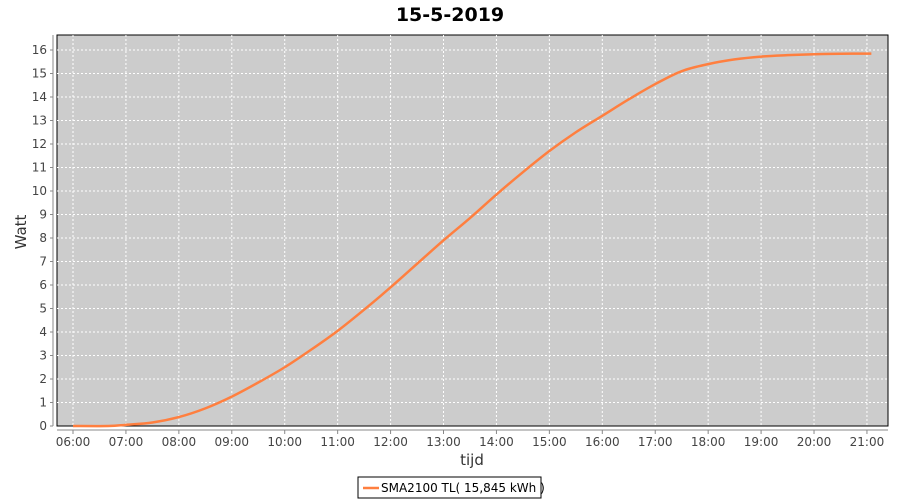 The width and height of the screenshot is (900, 500). What do you see at coordinates (43, 262) in the screenshot?
I see `y-tick-label: 7` at bounding box center [43, 262].